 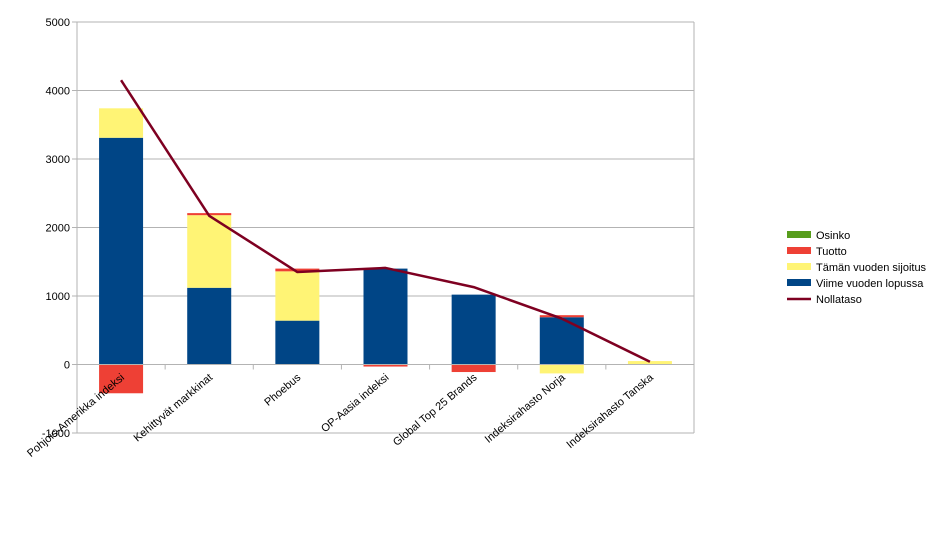 What do you see at coordinates (58, 23) in the screenshot?
I see `y-tick-label: 5000` at bounding box center [58, 23].